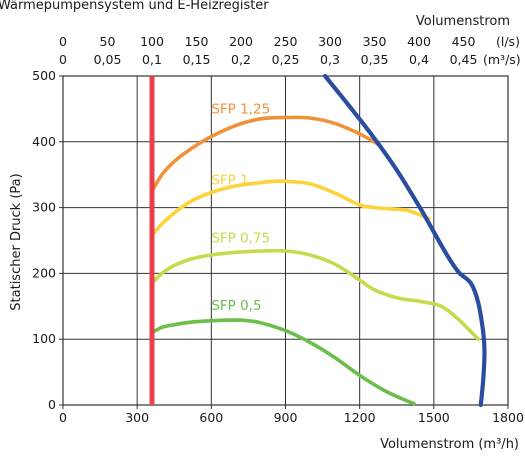  I want to click on top-m3s-tick-label: 0,15, so click(197, 59).